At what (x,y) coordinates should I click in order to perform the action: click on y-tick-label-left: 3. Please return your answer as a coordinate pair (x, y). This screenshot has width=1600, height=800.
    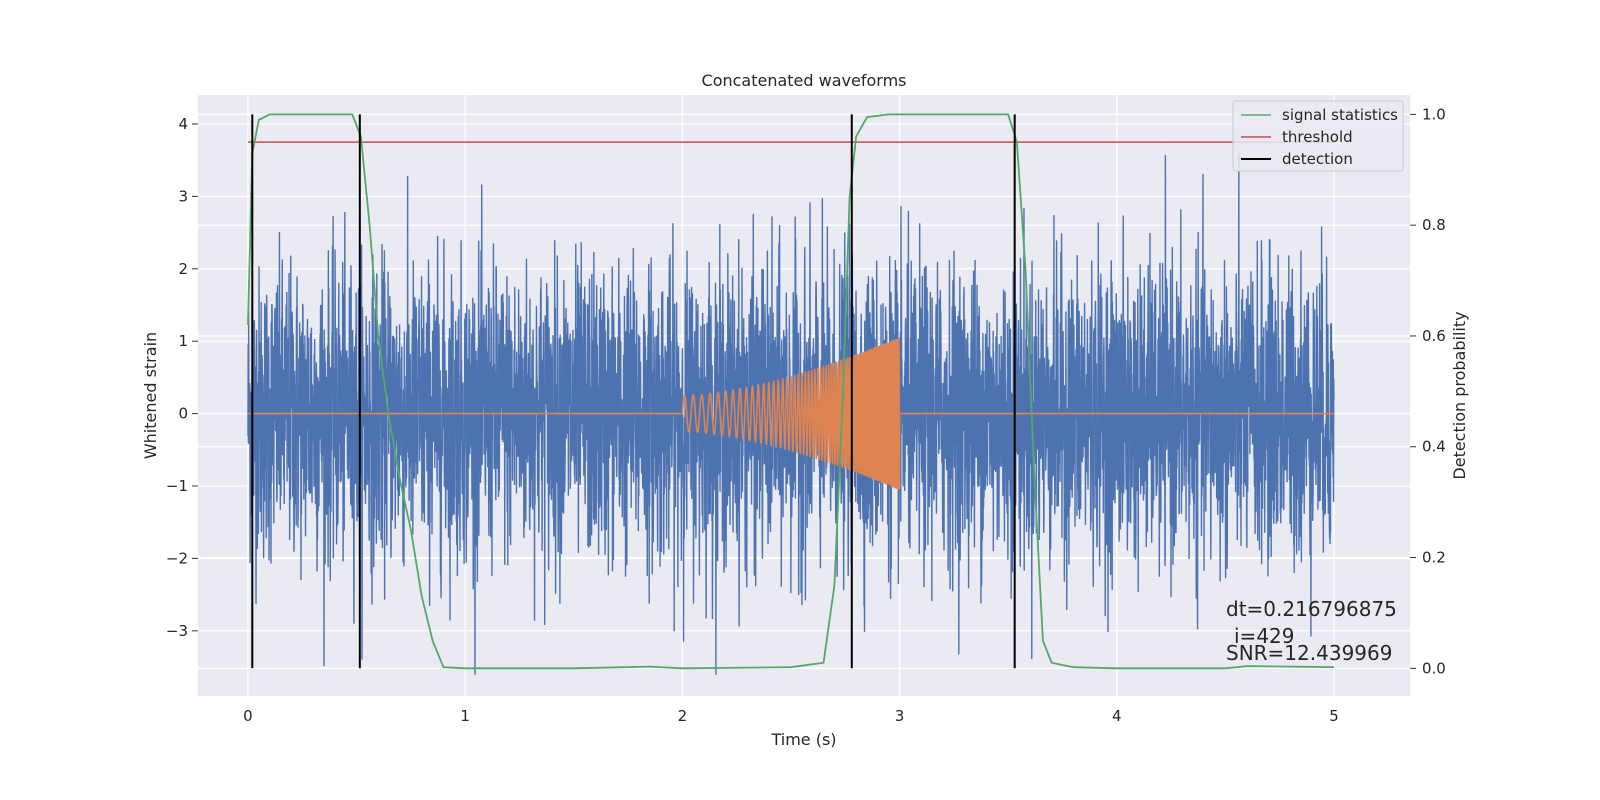
    Looking at the image, I should click on (183, 196).